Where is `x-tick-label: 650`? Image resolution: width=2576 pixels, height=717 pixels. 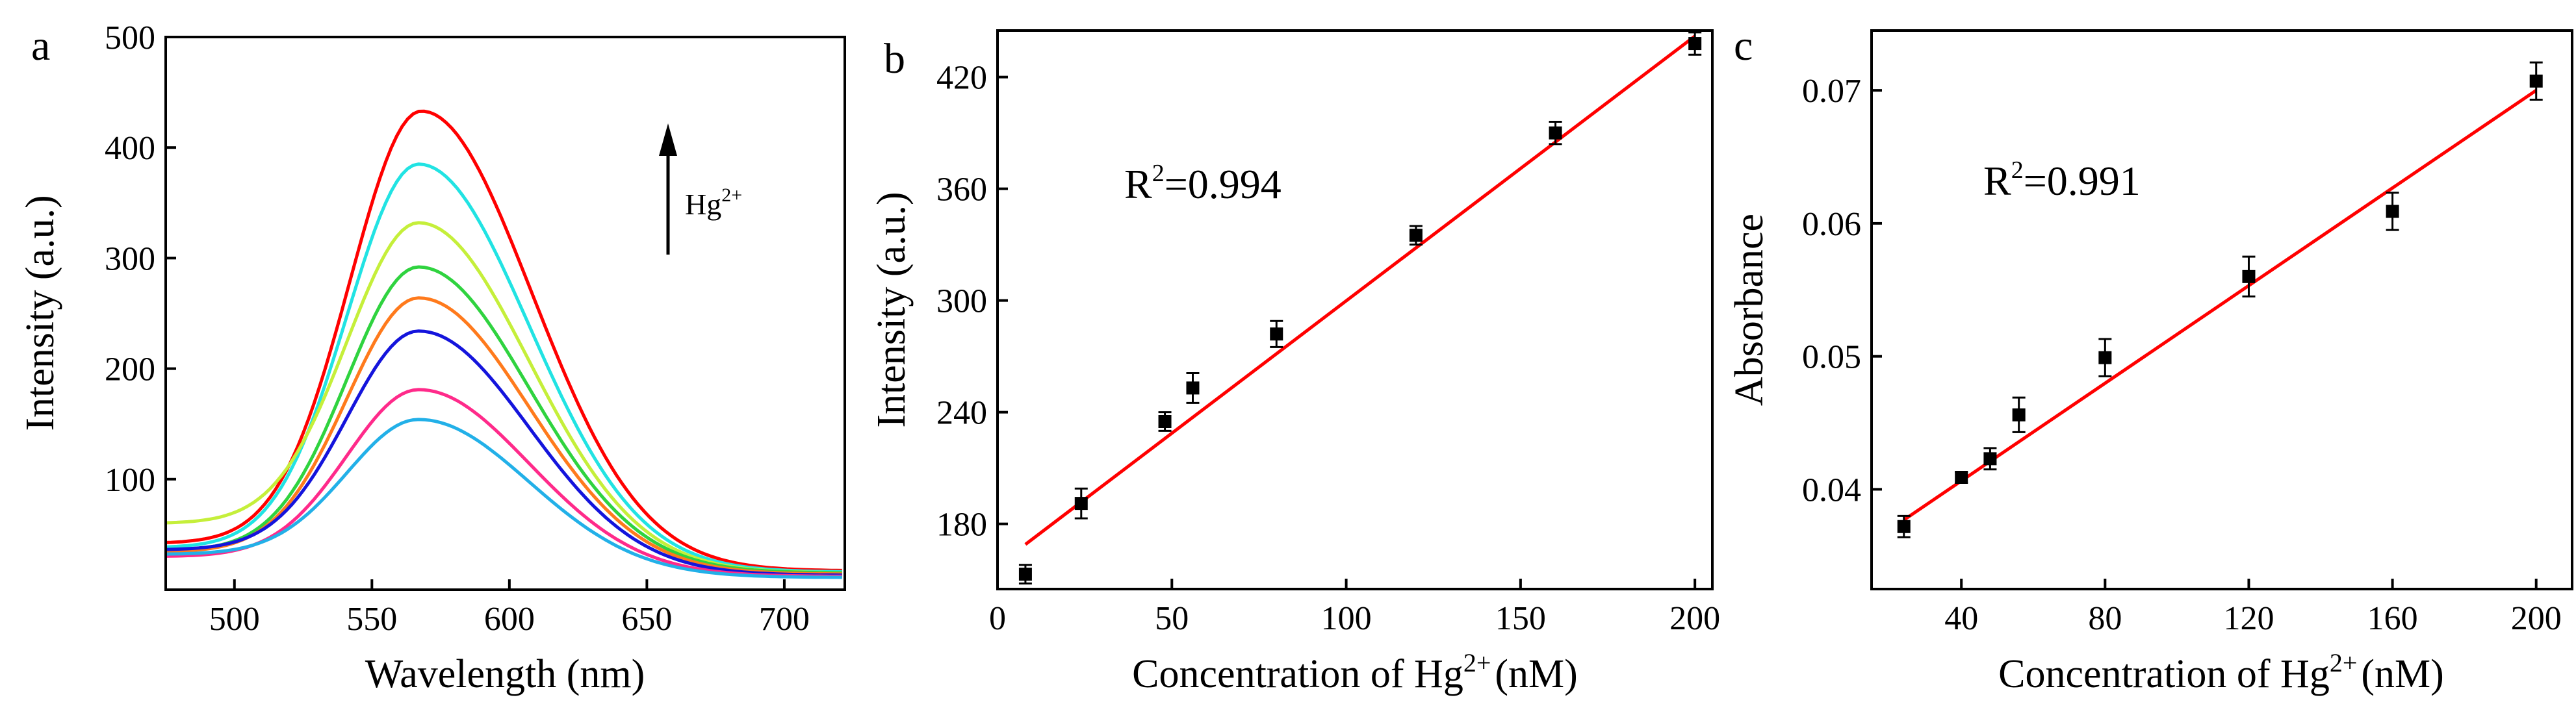
x-tick-label: 650 is located at coordinates (647, 619).